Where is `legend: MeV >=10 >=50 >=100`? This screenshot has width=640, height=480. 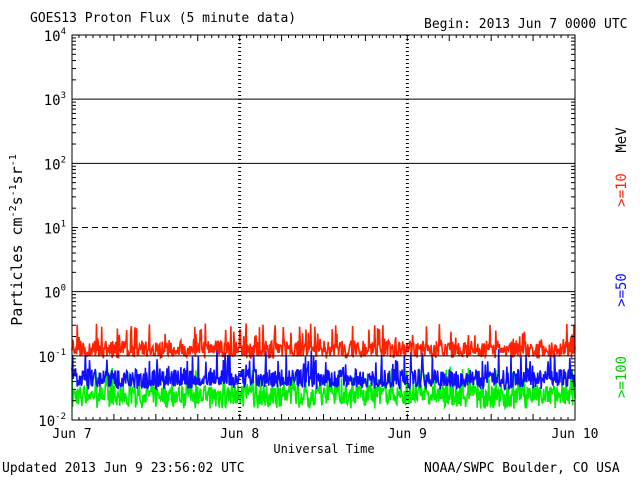
legend: MeV >=10 >=50 >=100 is located at coordinates (622, 262).